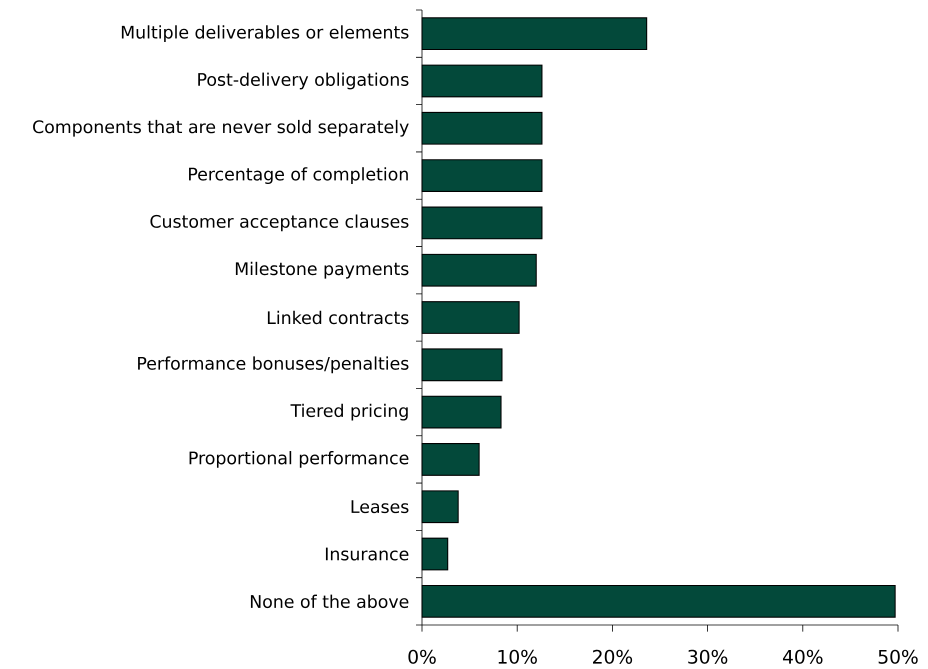 This screenshot has height=669, width=928. I want to click on x-tick-label: 20%, so click(612, 657).